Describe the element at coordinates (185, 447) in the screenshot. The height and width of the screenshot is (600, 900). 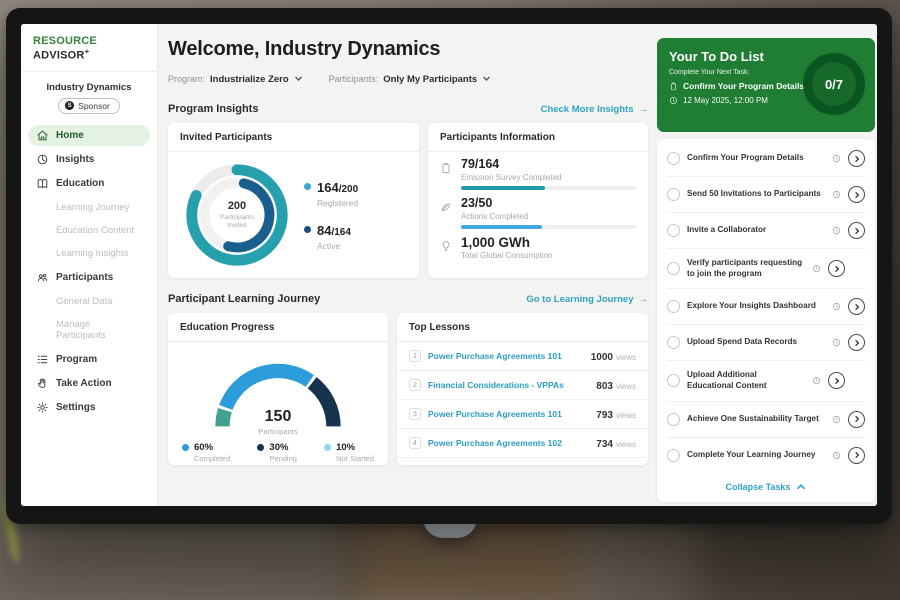
I see `completed-dot` at that location.